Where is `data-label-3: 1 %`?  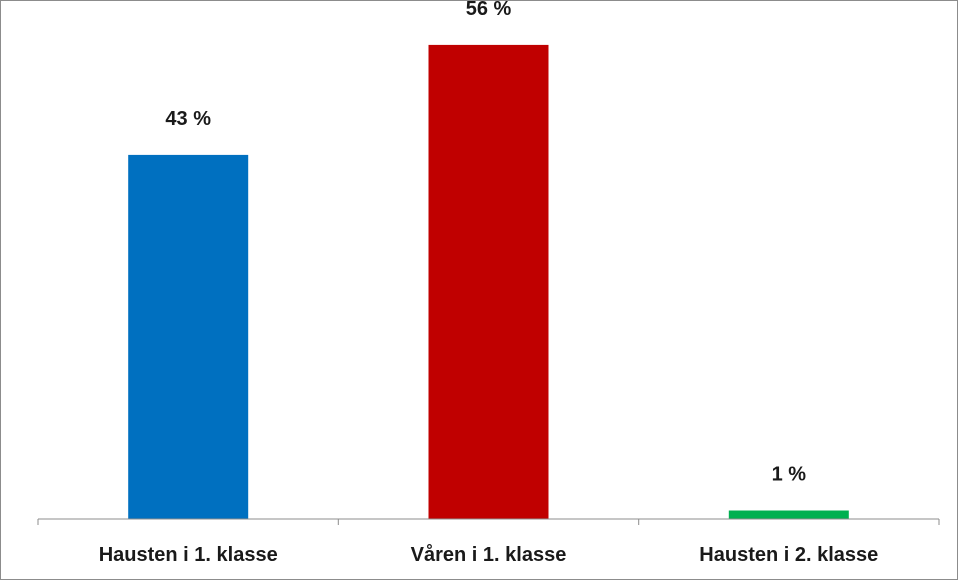 data-label-3: 1 % is located at coordinates (789, 475).